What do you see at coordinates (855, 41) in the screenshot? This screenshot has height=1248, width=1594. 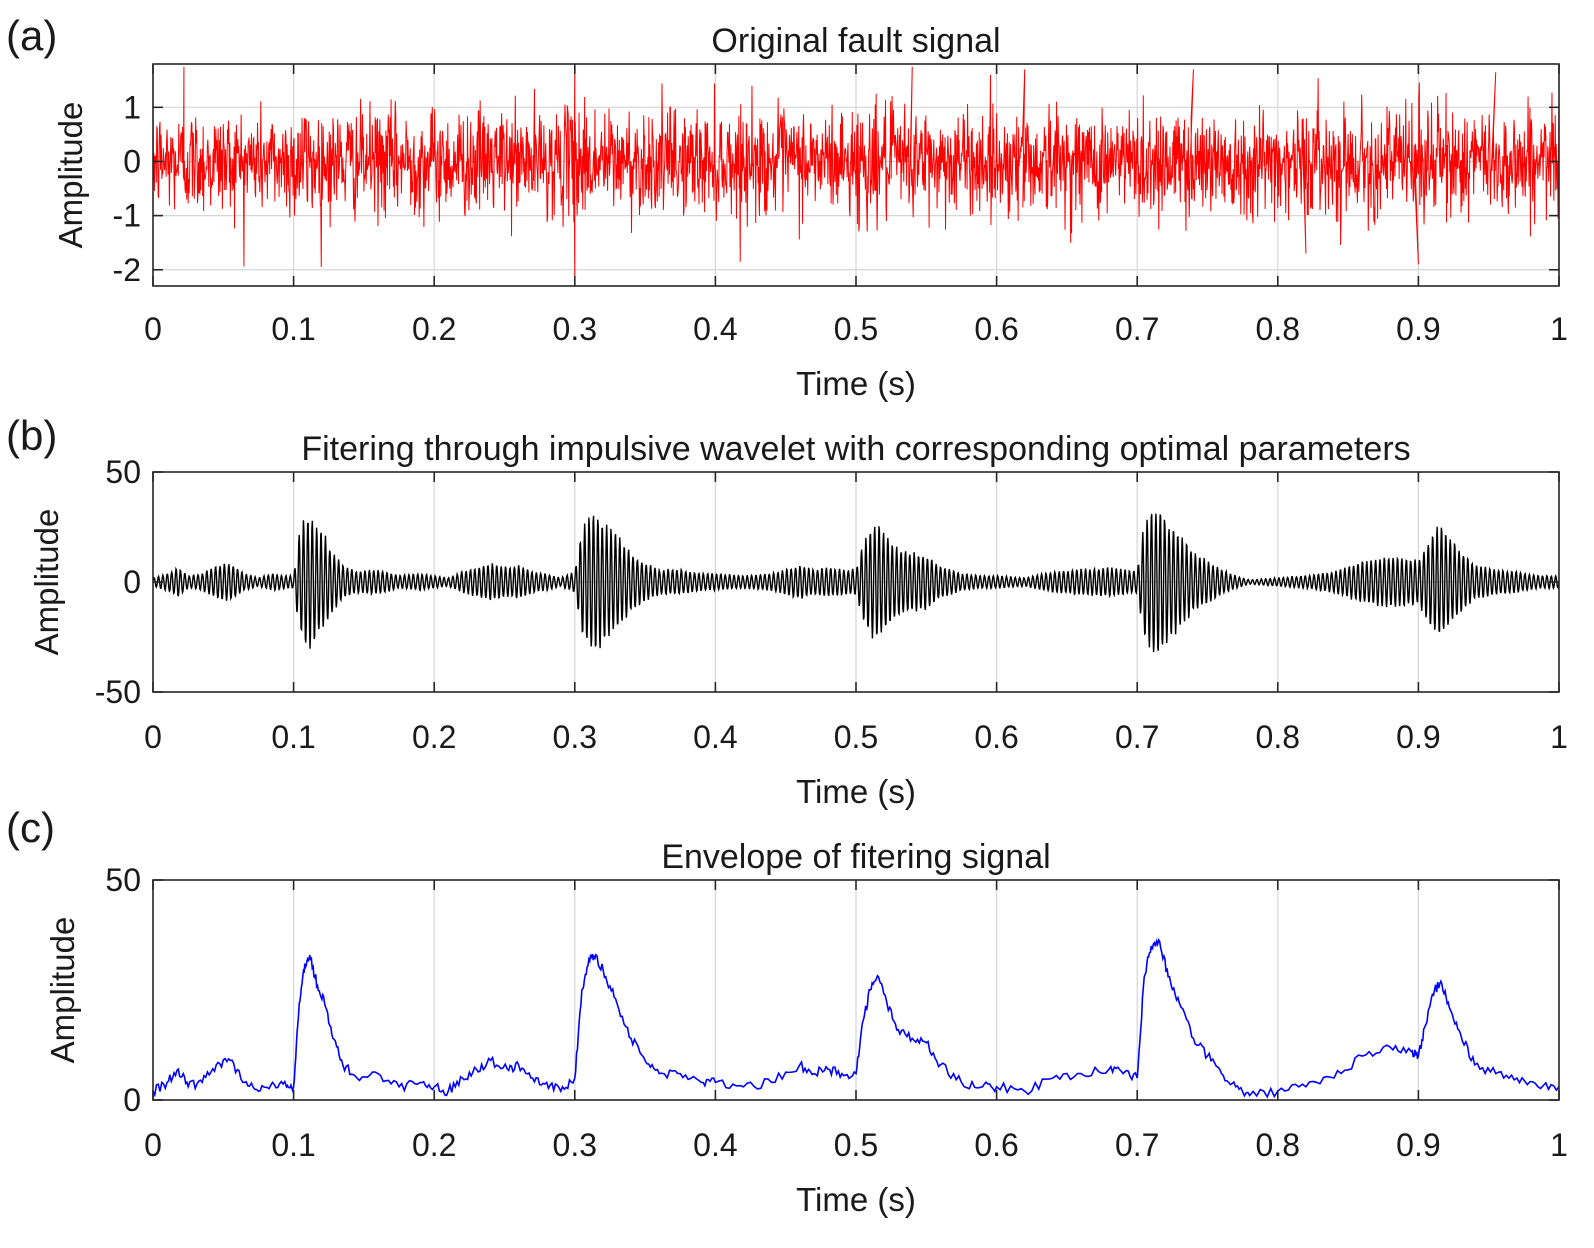 I see `chart-title: Original fault signal` at bounding box center [855, 41].